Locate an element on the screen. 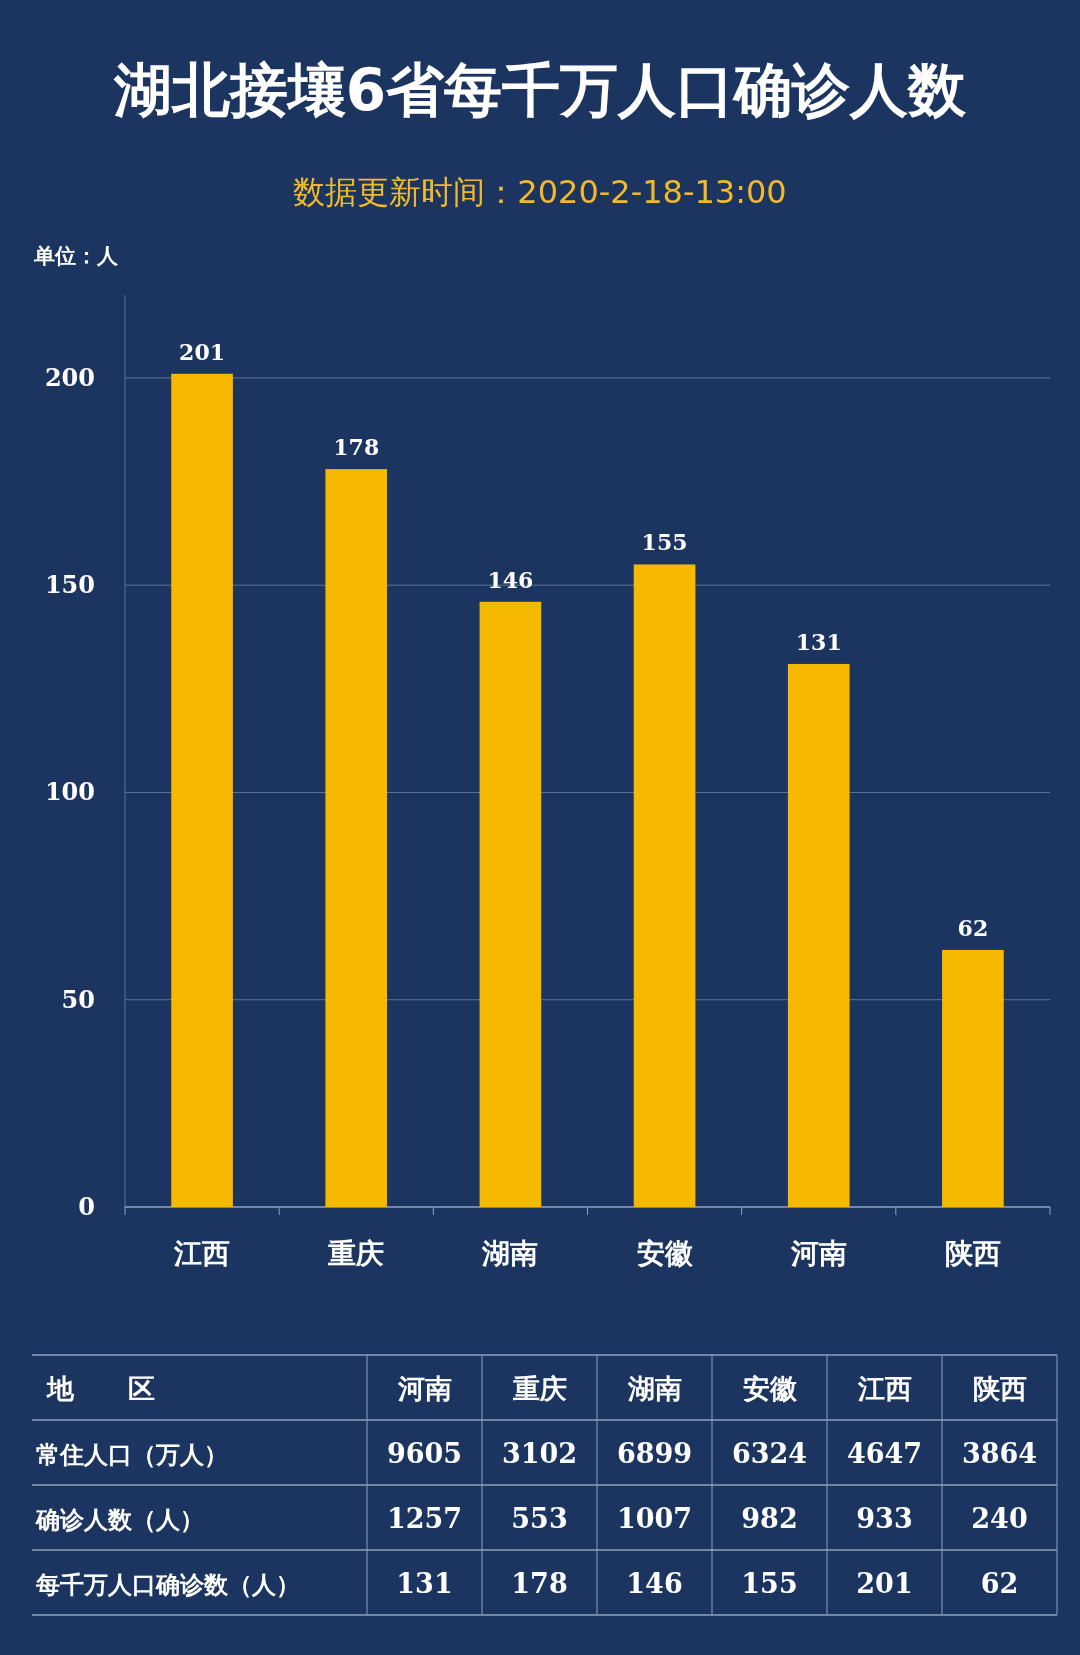 The image size is (1080, 1655). chart-subtitle: 数据更新时间：2020-2-18-13:00 is located at coordinates (540, 192).